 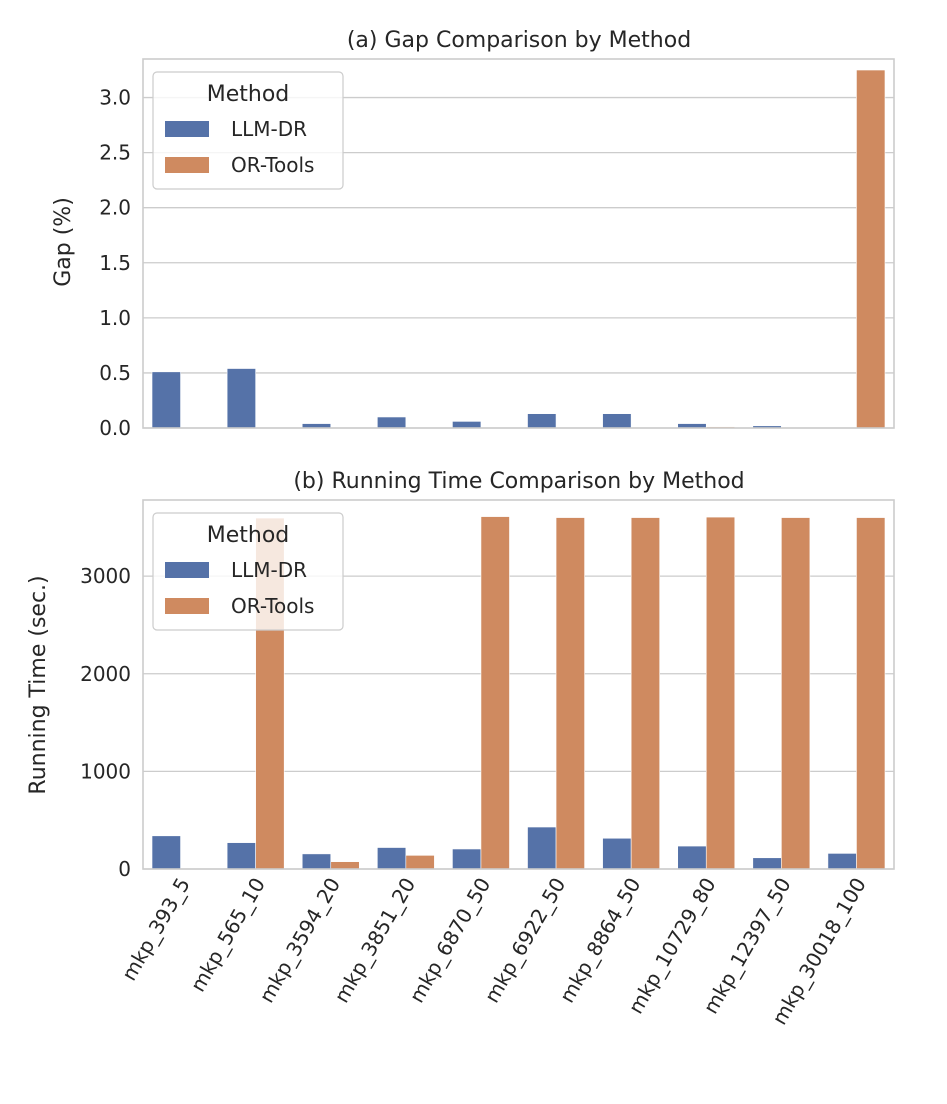 What do you see at coordinates (525, 940) in the screenshot?
I see `time-xtick-label: mkp_6922_50` at bounding box center [525, 940].